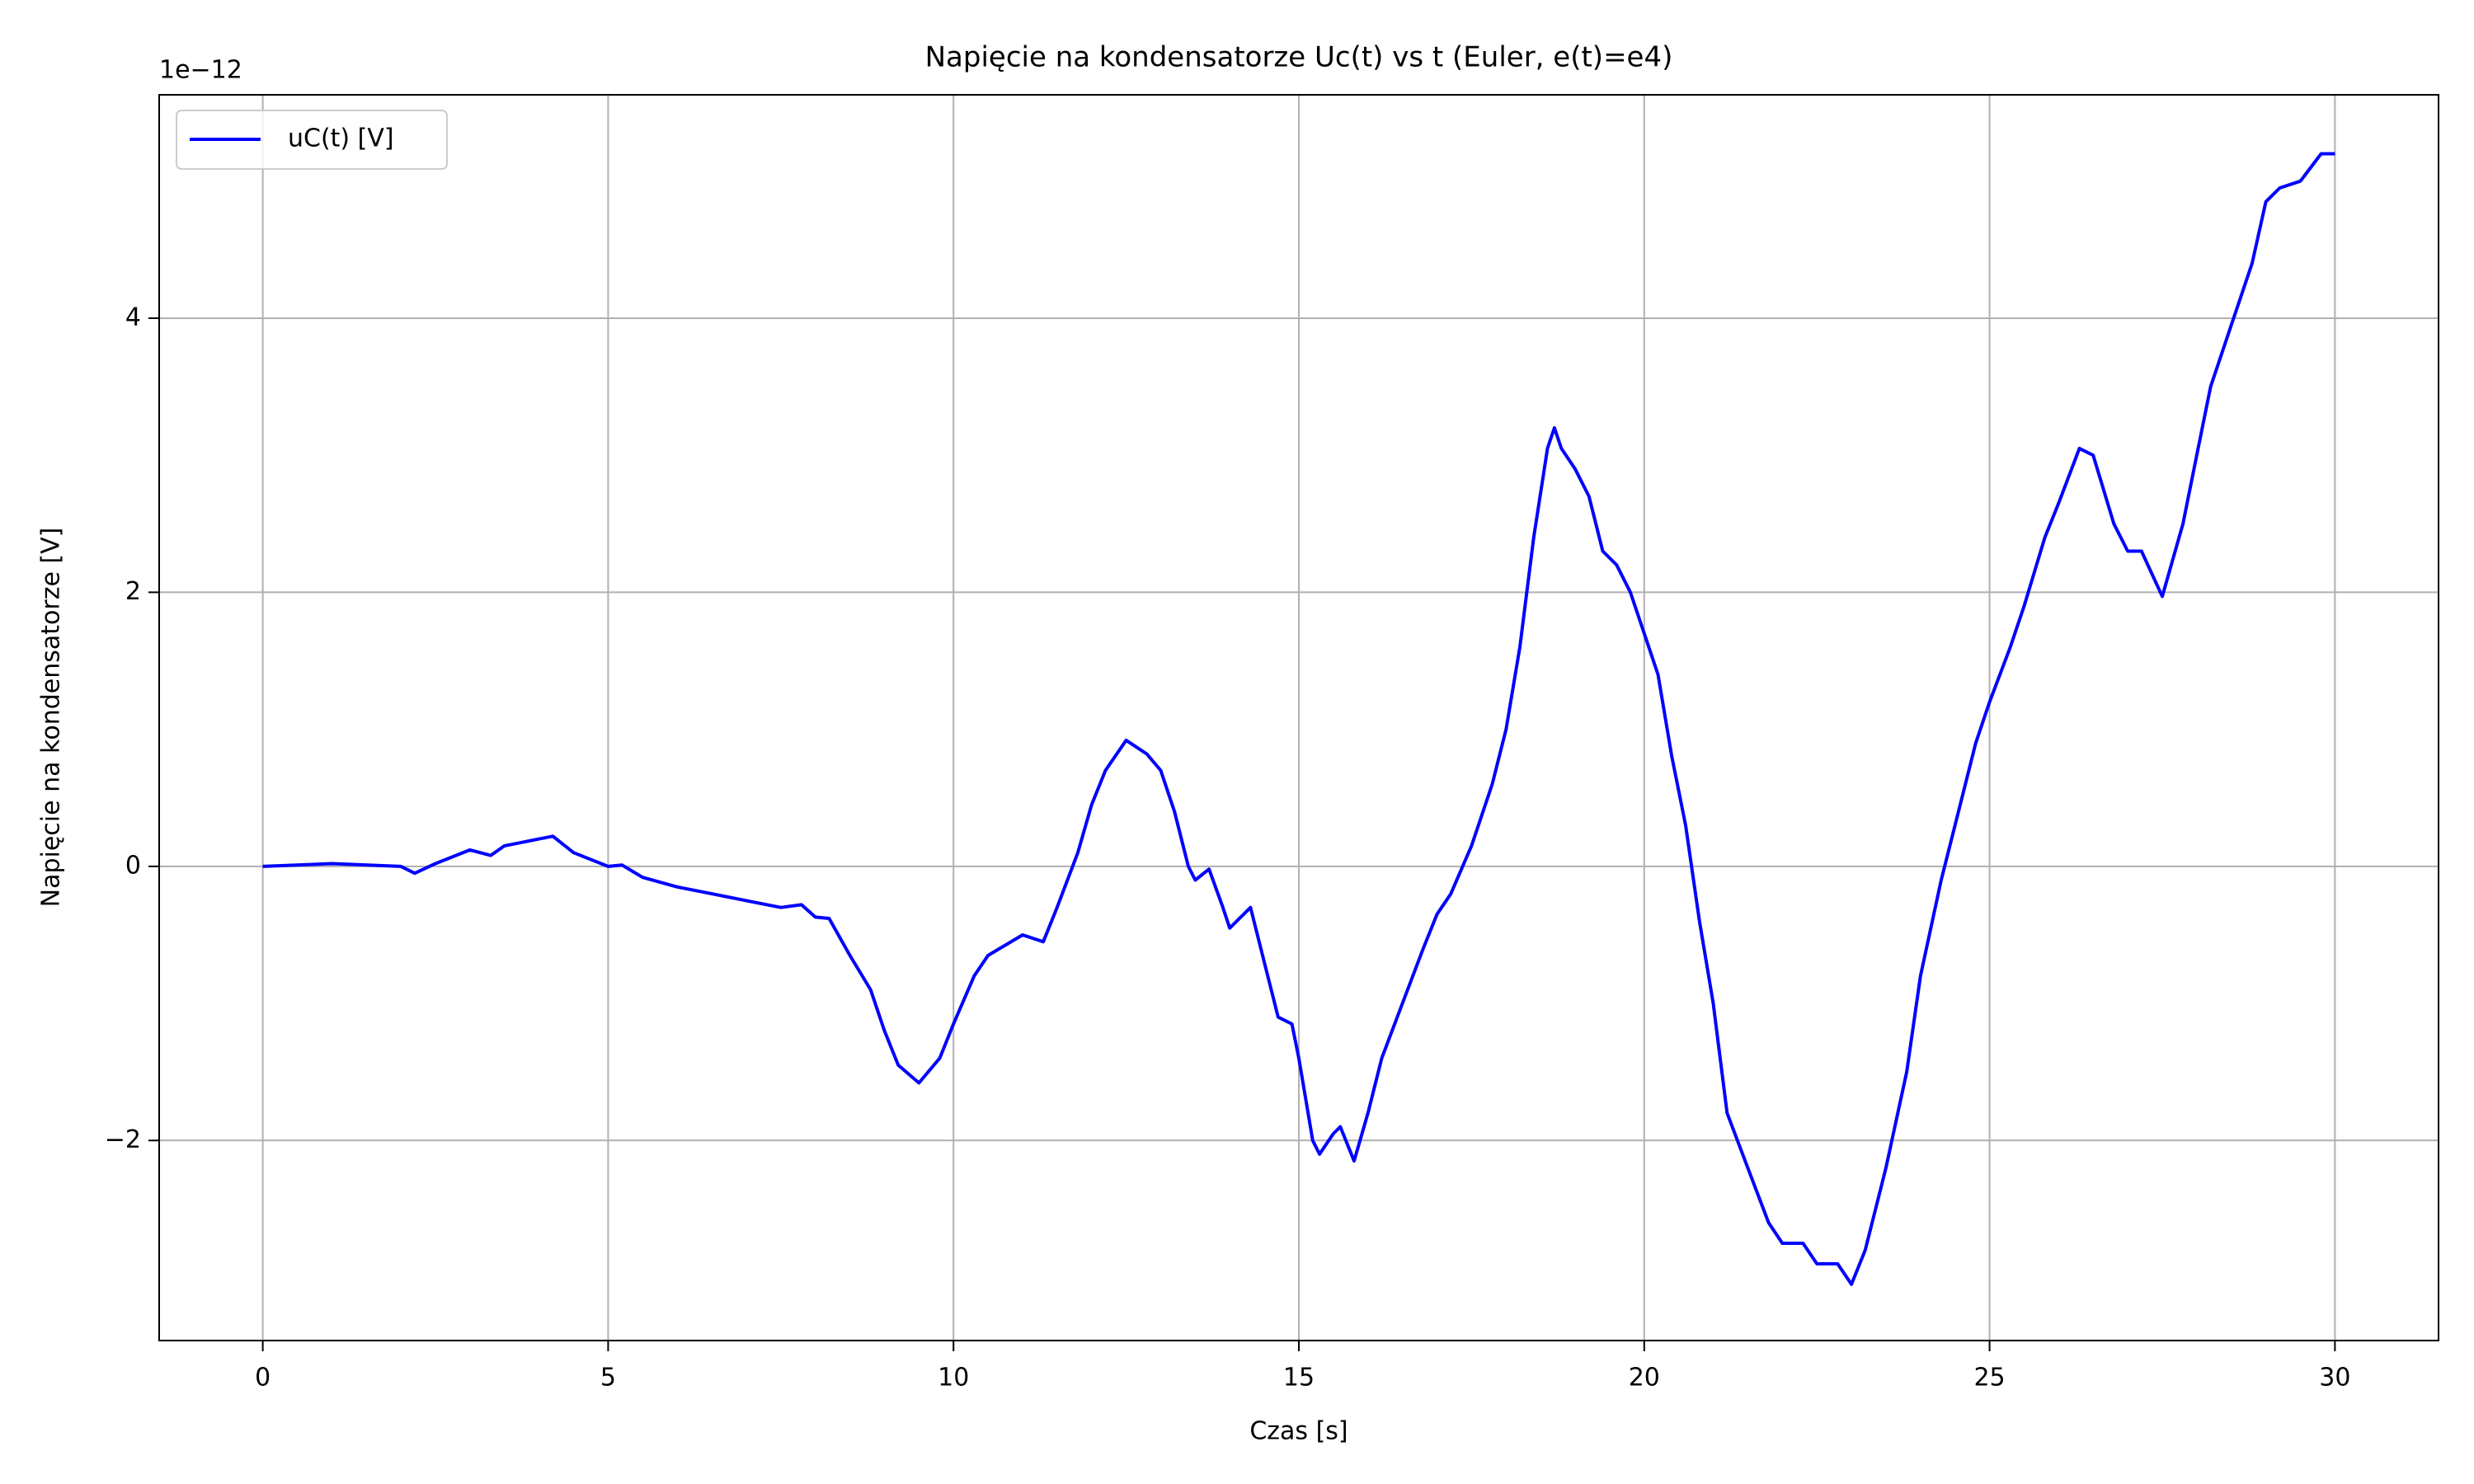 Image resolution: width=2474 pixels, height=1484 pixels. I want to click on y-tick-label: 4, so click(133, 317).